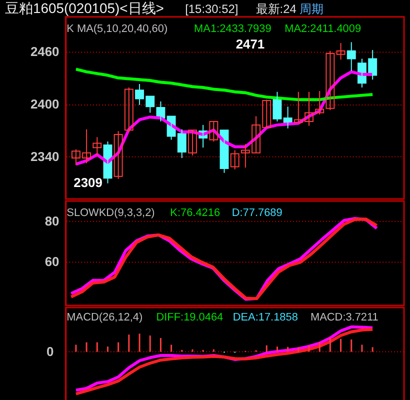 The image size is (410, 400). What do you see at coordinates (190, 317) in the screenshot?
I see `text: DIFF:19.0464` at bounding box center [190, 317].